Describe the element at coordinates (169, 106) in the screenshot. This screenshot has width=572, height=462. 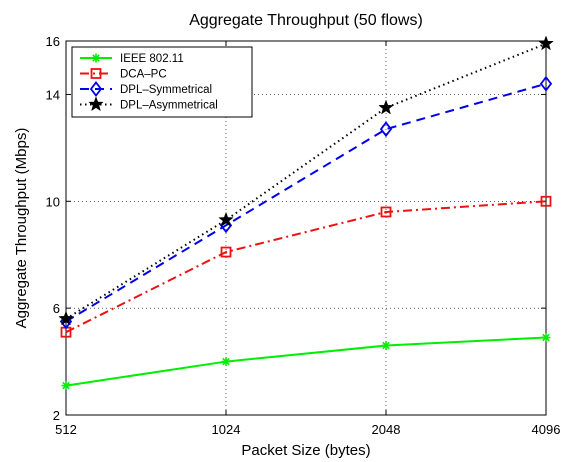
I see `legend-label: DPL–Asymmetrical` at that location.